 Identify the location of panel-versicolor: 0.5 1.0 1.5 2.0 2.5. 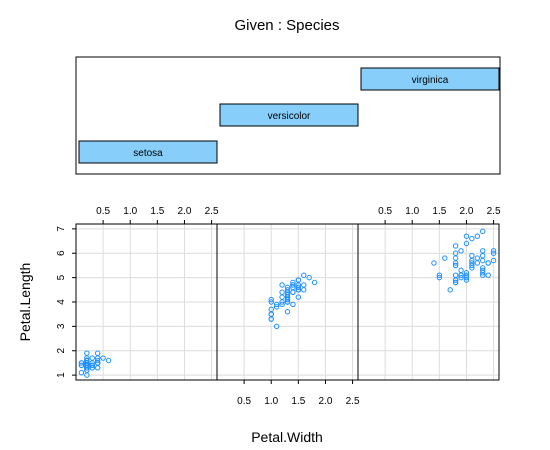
(288, 315).